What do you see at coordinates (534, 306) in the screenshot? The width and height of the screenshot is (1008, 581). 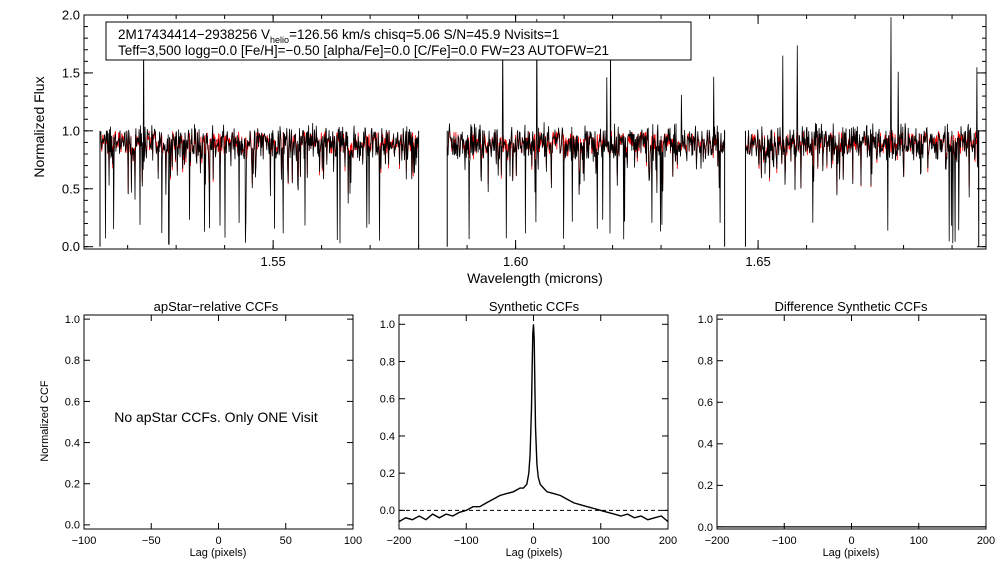 I see `synthetic-ccf-title: Synthetic CCFs` at bounding box center [534, 306].